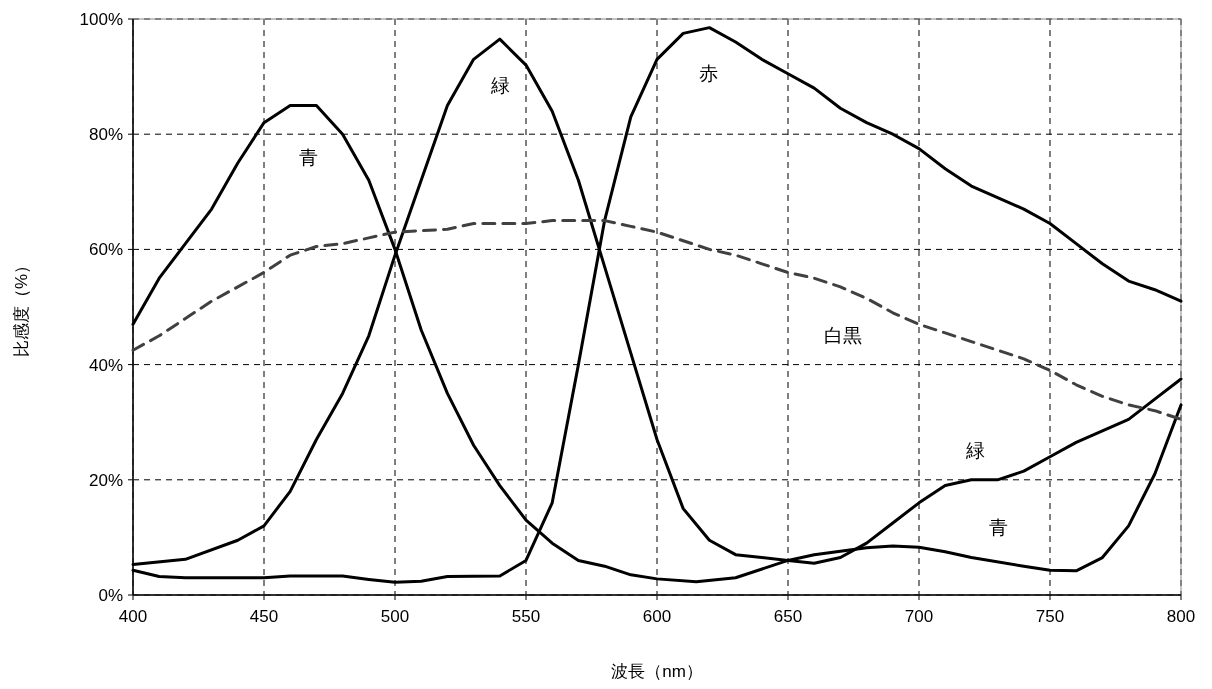  Describe the element at coordinates (657, 671) in the screenshot. I see `x-axis-title: 波長（nm）` at that location.